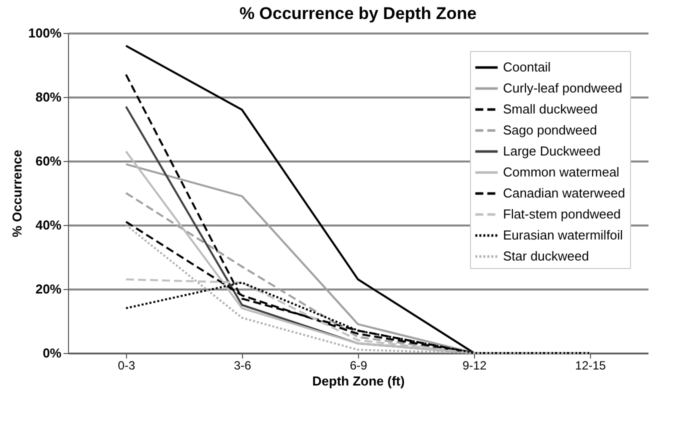 Image resolution: width=699 pixels, height=438 pixels. I want to click on y-tick-label: 0%, so click(52, 353).